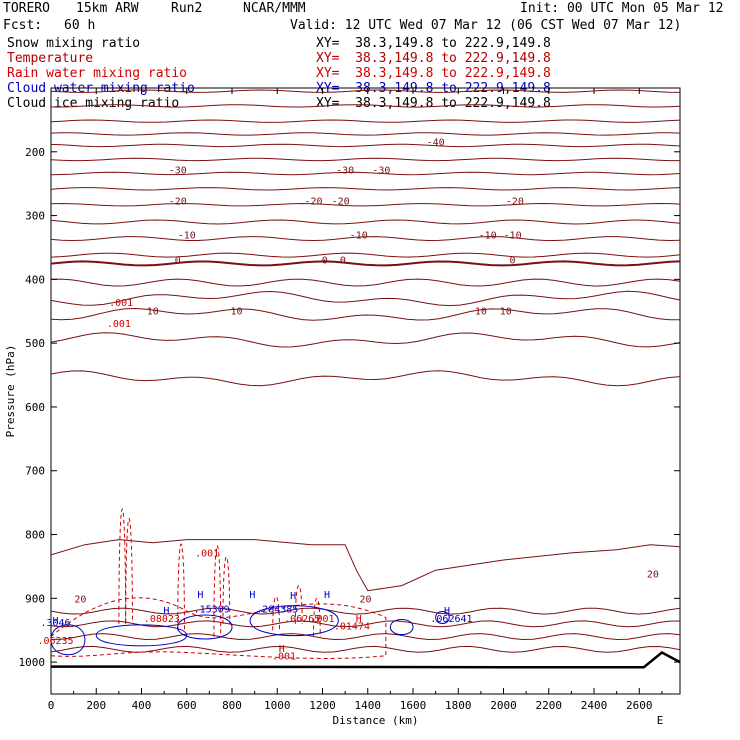 The width and height of the screenshot is (740, 740). Describe the element at coordinates (162, 619) in the screenshot. I see `contour-label: .08023` at that location.